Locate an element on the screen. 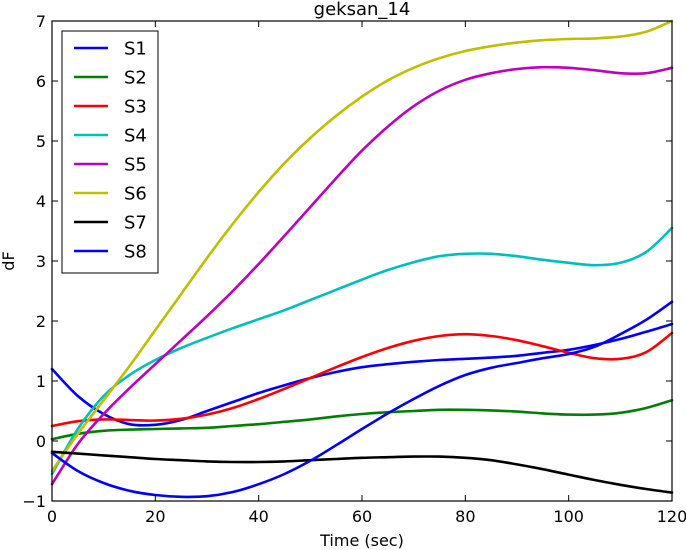  y-tick-label: 5 is located at coordinates (41, 141).